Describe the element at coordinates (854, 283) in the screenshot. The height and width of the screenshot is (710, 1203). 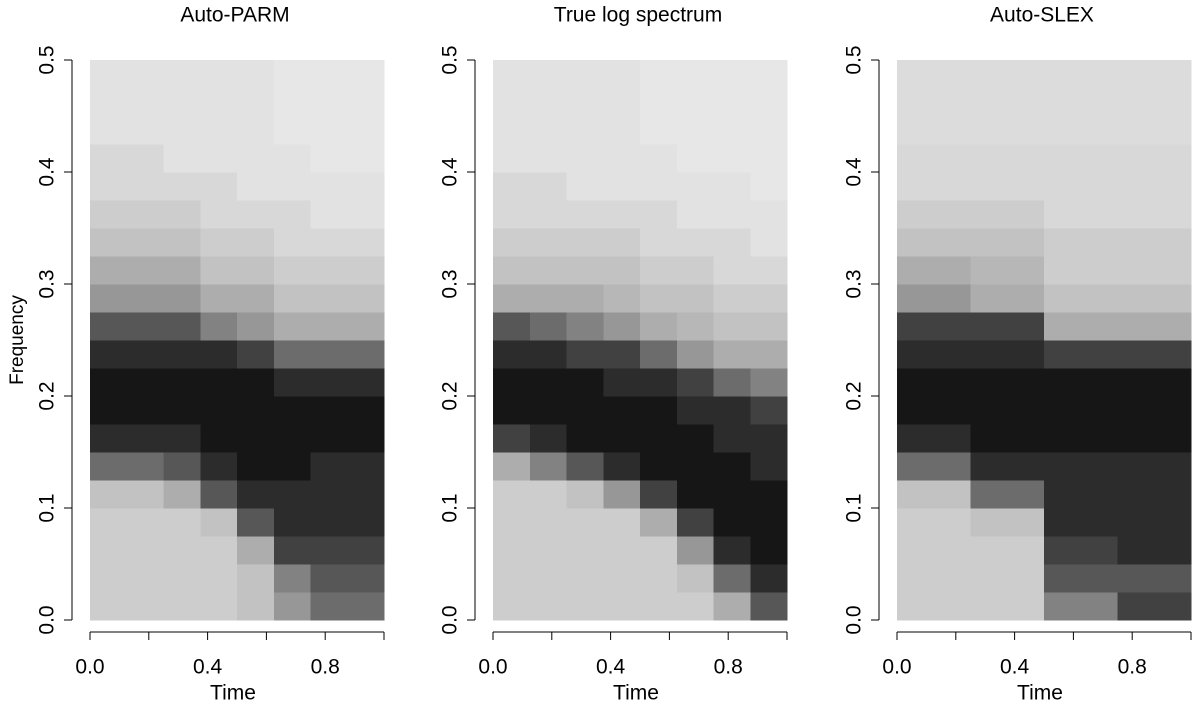
I see `y-tick-label: 0.3` at that location.